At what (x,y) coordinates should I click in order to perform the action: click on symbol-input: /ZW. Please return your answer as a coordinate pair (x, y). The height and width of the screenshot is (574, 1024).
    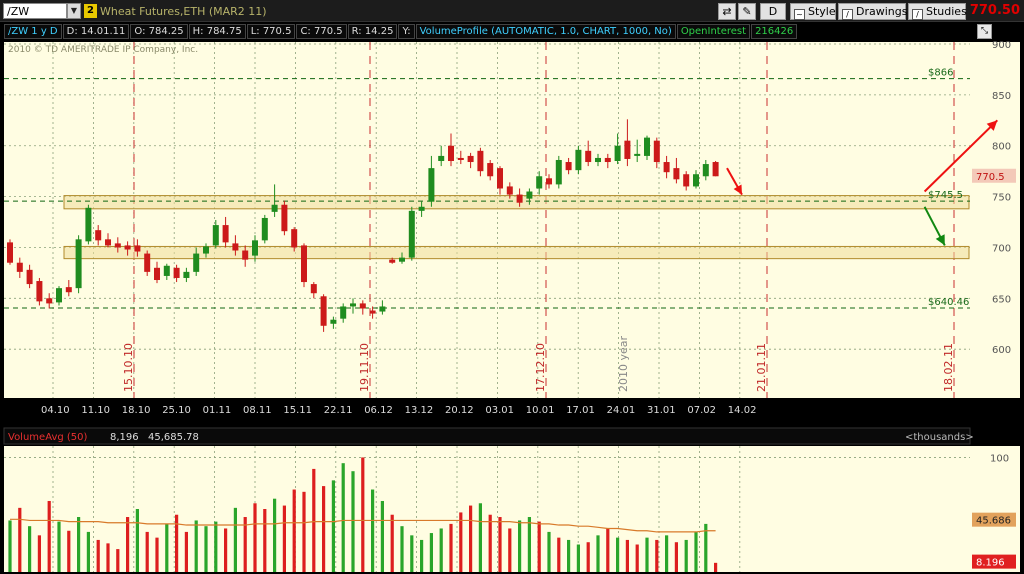
    Looking at the image, I should click on (35, 11).